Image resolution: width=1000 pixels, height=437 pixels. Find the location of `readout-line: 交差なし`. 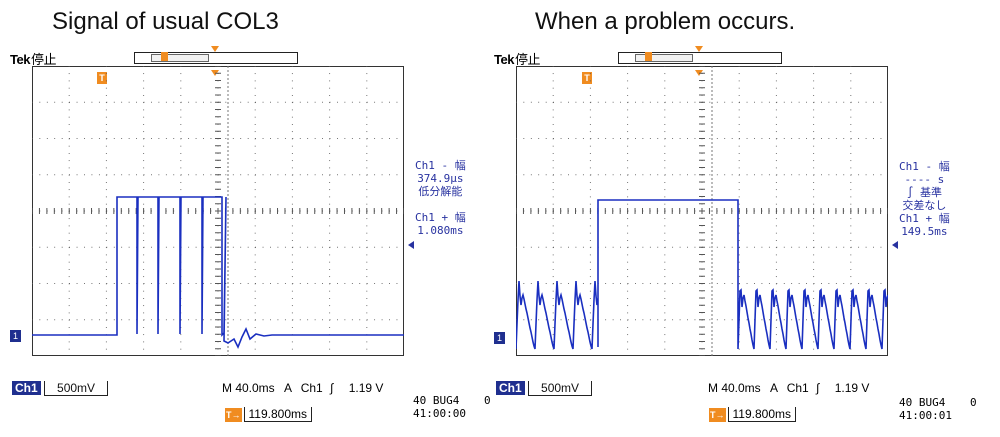

readout-line: 交差なし is located at coordinates (924, 205).